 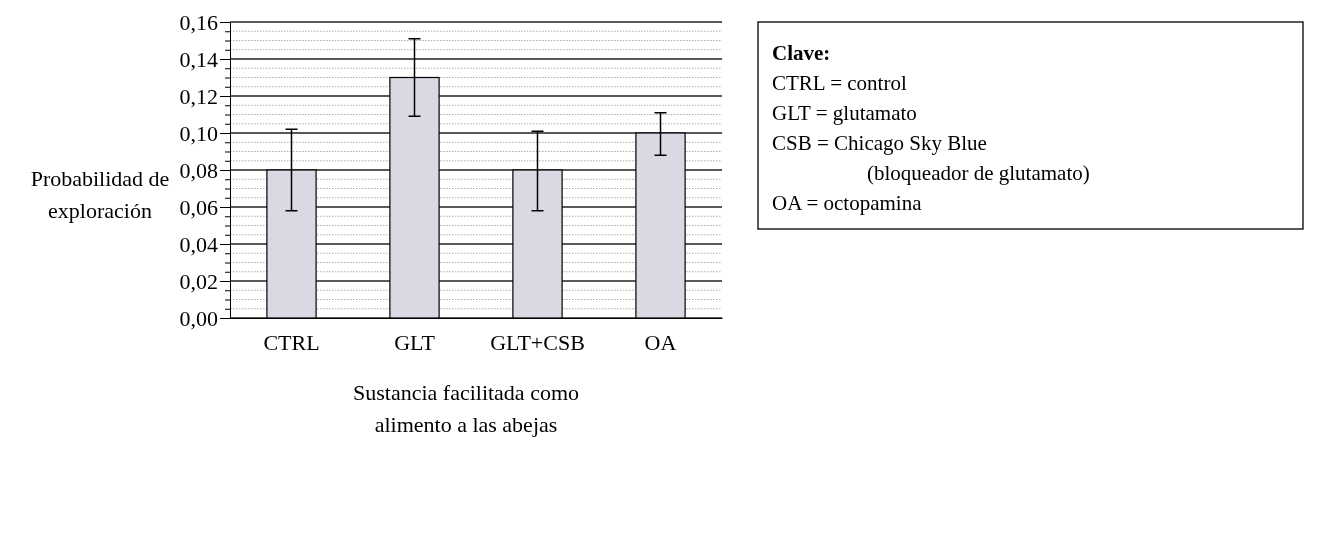 I want to click on text: (bloqueador de glutamato), so click(x=978, y=173).